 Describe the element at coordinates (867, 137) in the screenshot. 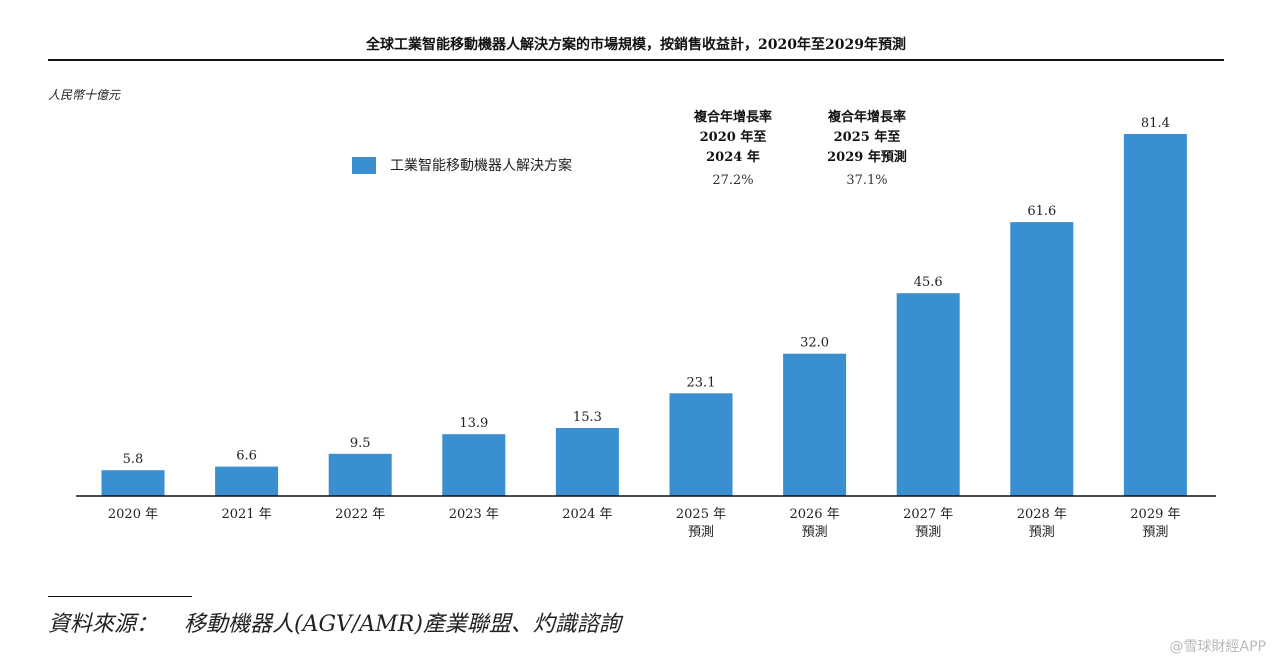

I see `cagr-period-start: 2025 年至` at that location.